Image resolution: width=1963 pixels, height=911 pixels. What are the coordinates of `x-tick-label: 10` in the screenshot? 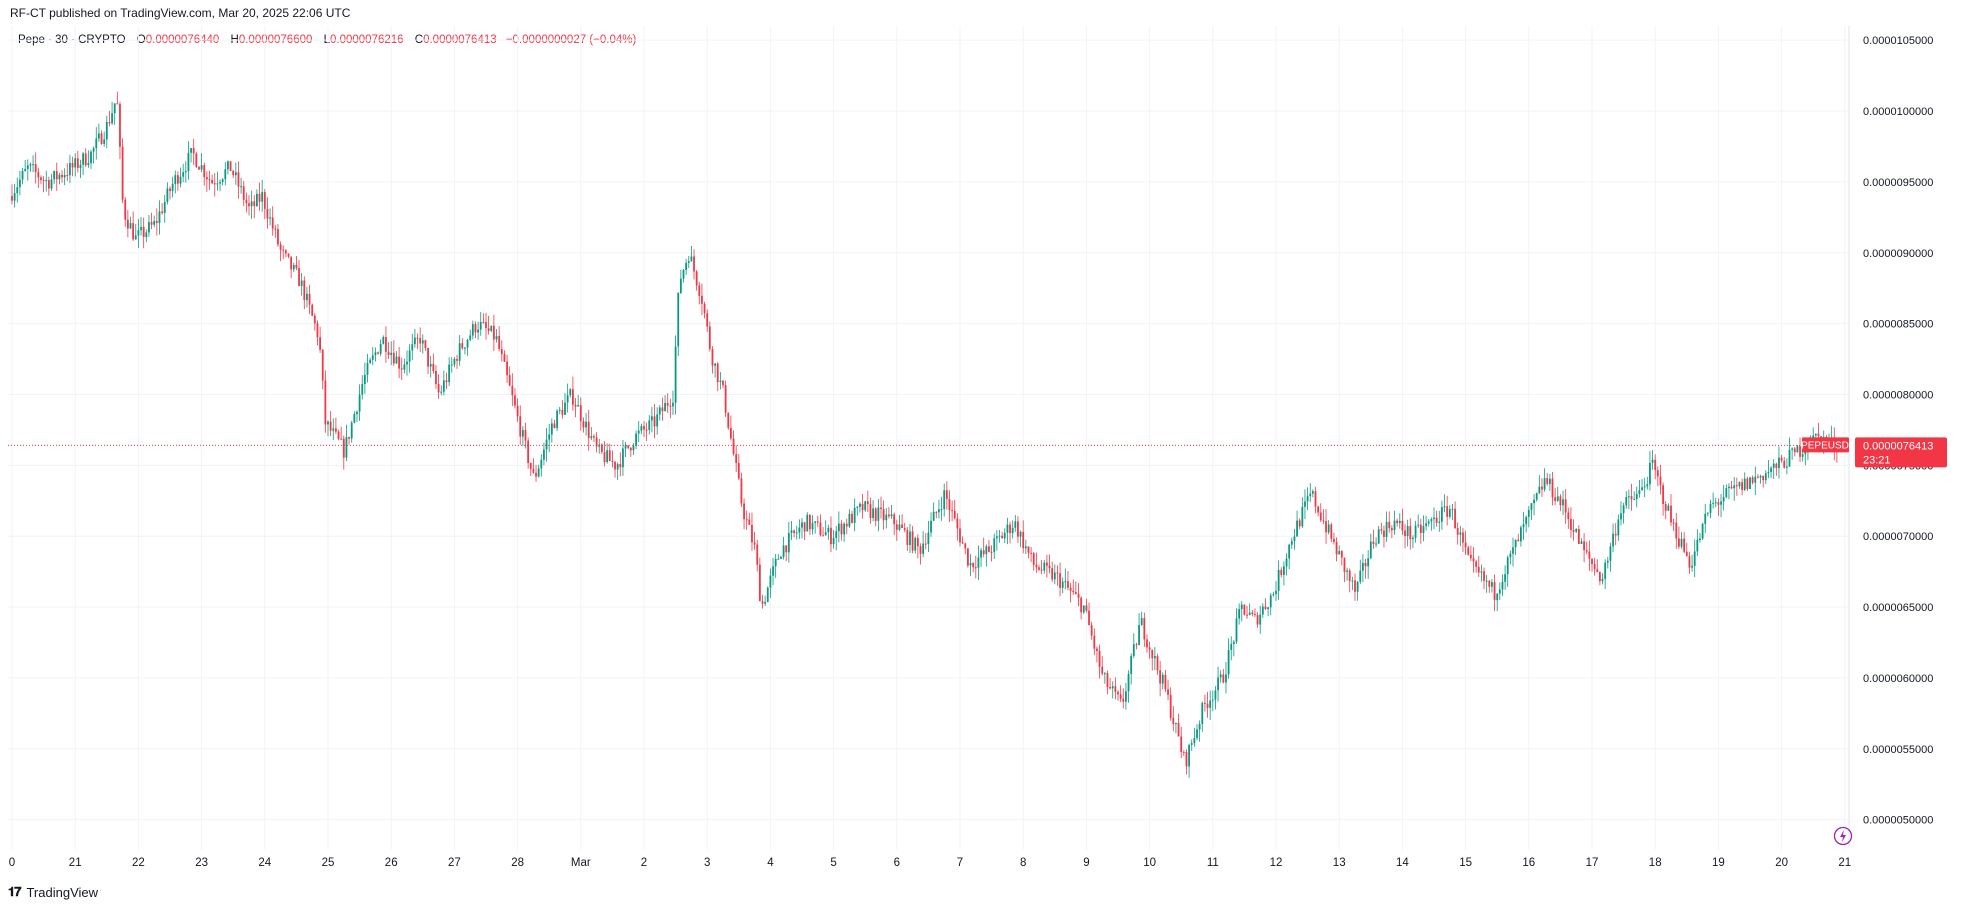 It's located at (1149, 863).